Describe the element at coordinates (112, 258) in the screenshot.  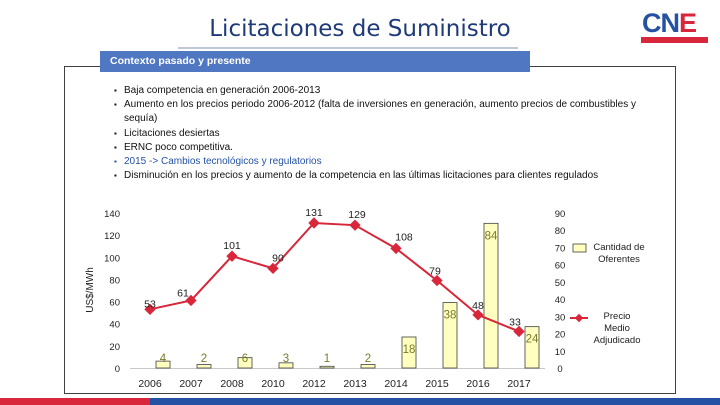
I see `y-left-tick-label: 100` at that location.